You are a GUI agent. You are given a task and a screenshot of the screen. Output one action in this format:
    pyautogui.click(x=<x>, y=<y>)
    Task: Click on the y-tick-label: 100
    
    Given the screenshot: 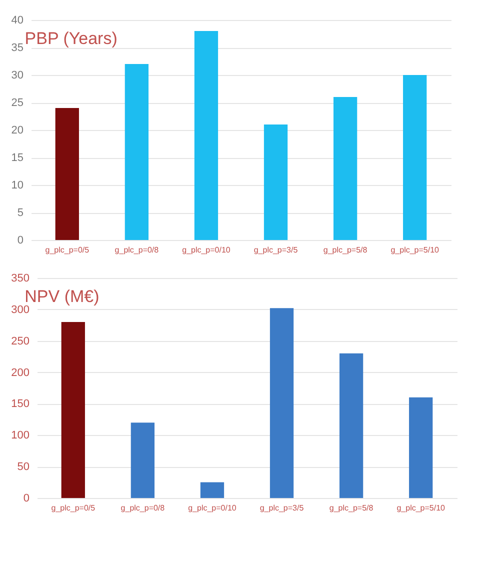 What is the action you would take?
    pyautogui.click(x=20, y=436)
    